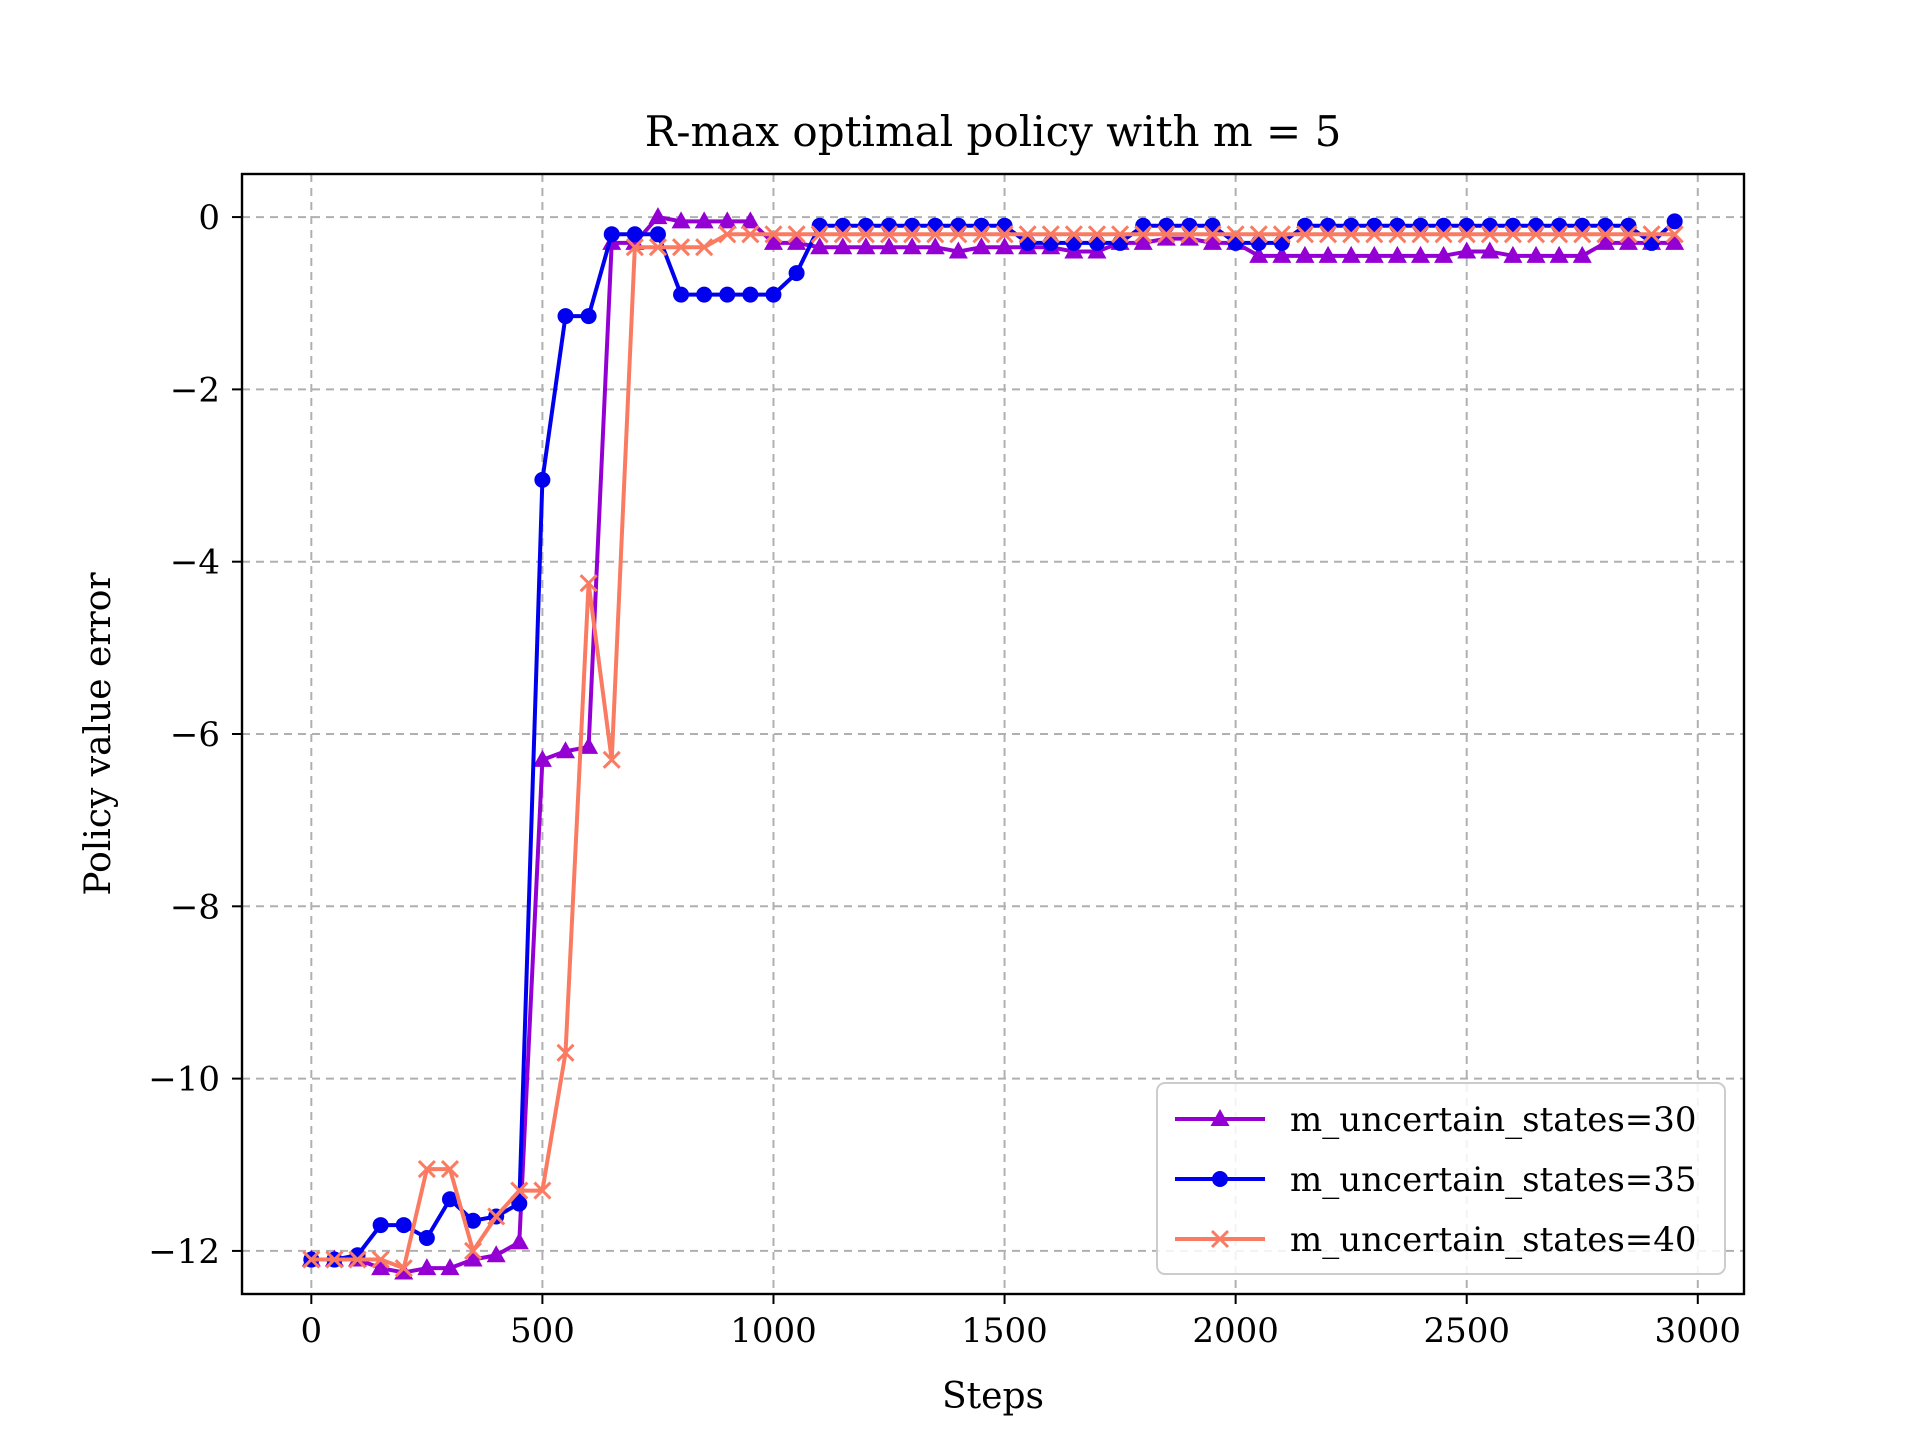  Describe the element at coordinates (184, 1080) in the screenshot. I see `y-tick-label: −10` at that location.